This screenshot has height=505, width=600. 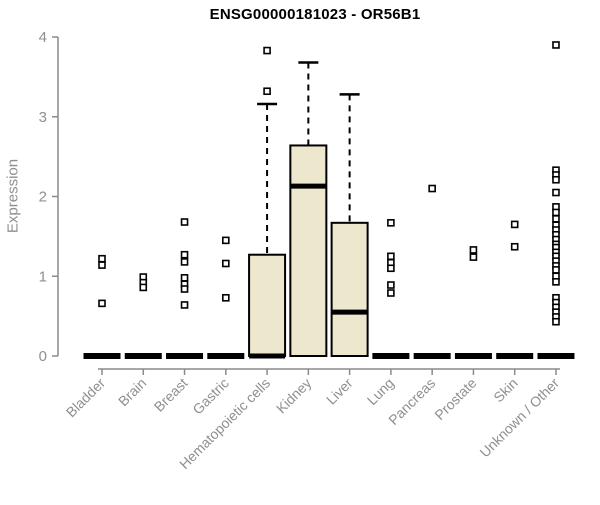 What do you see at coordinates (43, 276) in the screenshot?
I see `y-tick-label: 1` at bounding box center [43, 276].